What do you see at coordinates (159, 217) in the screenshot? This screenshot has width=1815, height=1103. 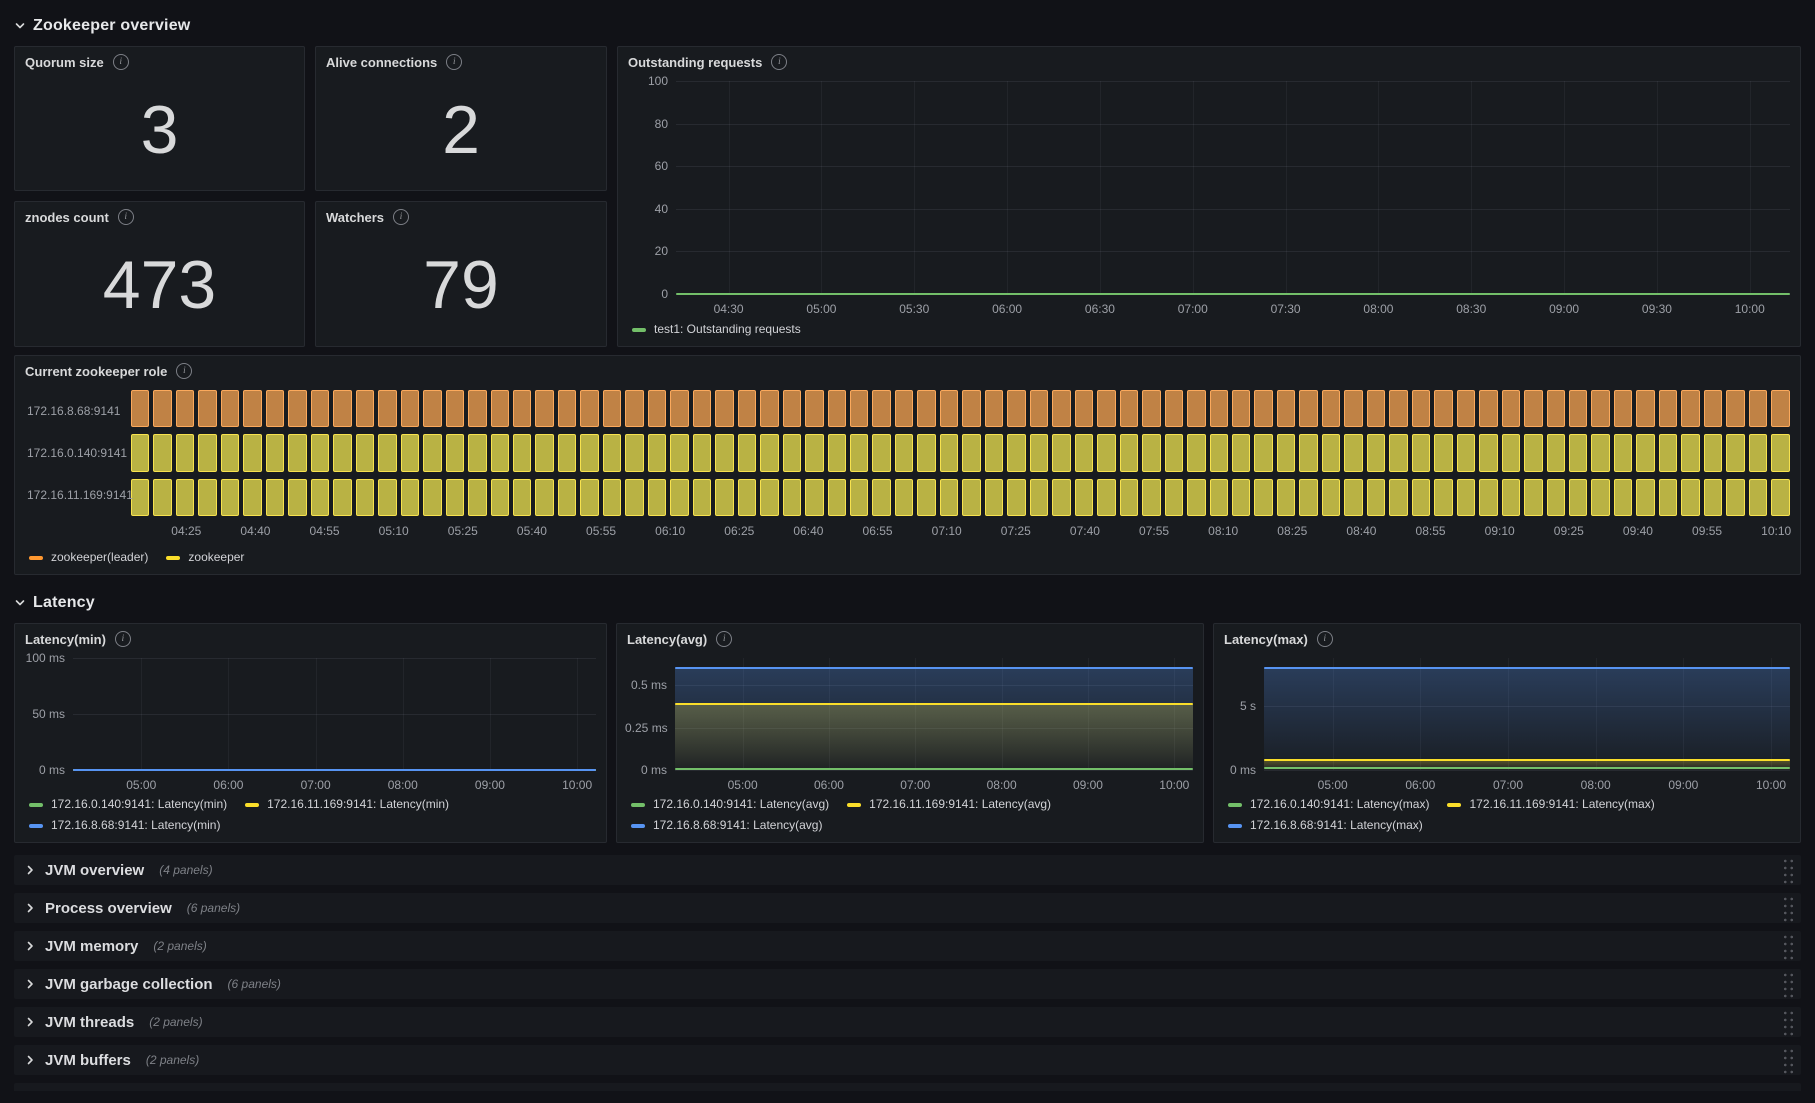 I see `panel-header-znodes-count: znodes count i` at bounding box center [159, 217].